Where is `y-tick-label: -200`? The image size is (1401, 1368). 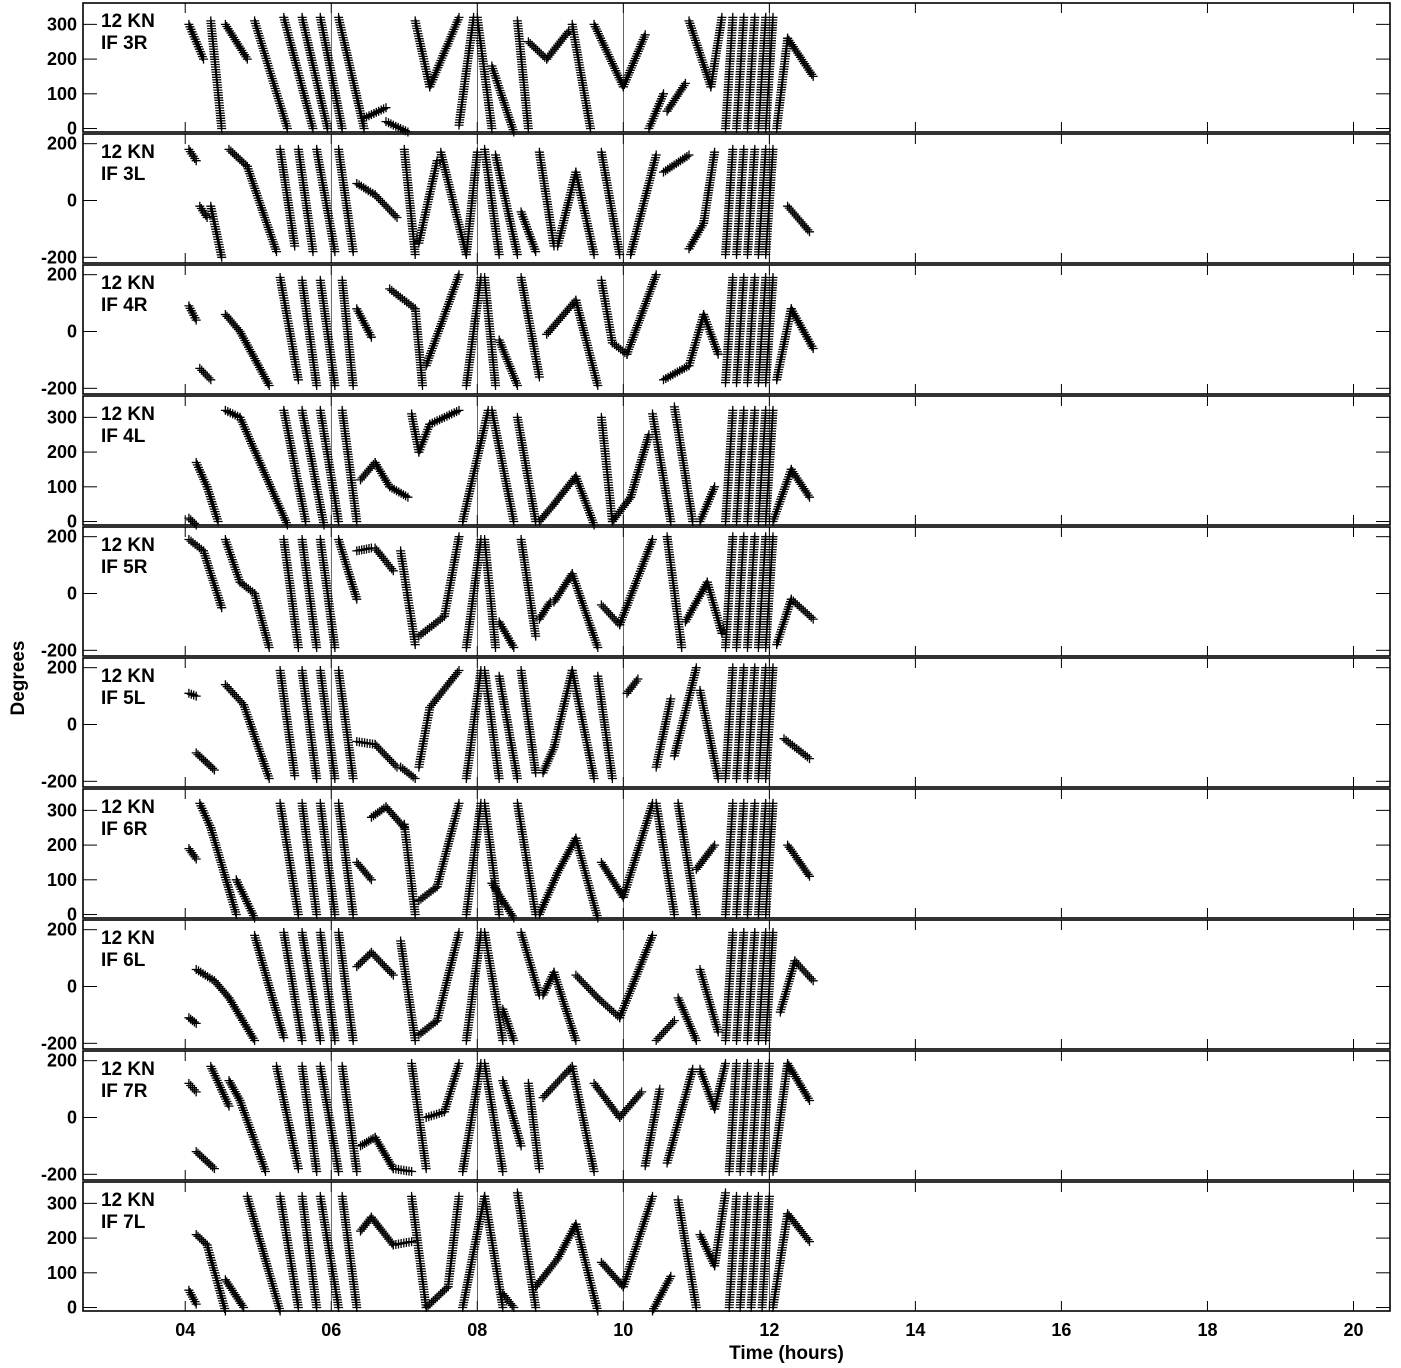
y-tick-label: -200 is located at coordinates (59, 257).